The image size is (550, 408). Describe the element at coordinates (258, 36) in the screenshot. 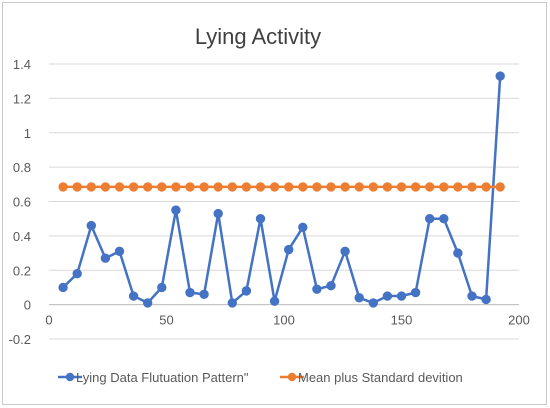

I see `chart-title: Lying Activity` at that location.